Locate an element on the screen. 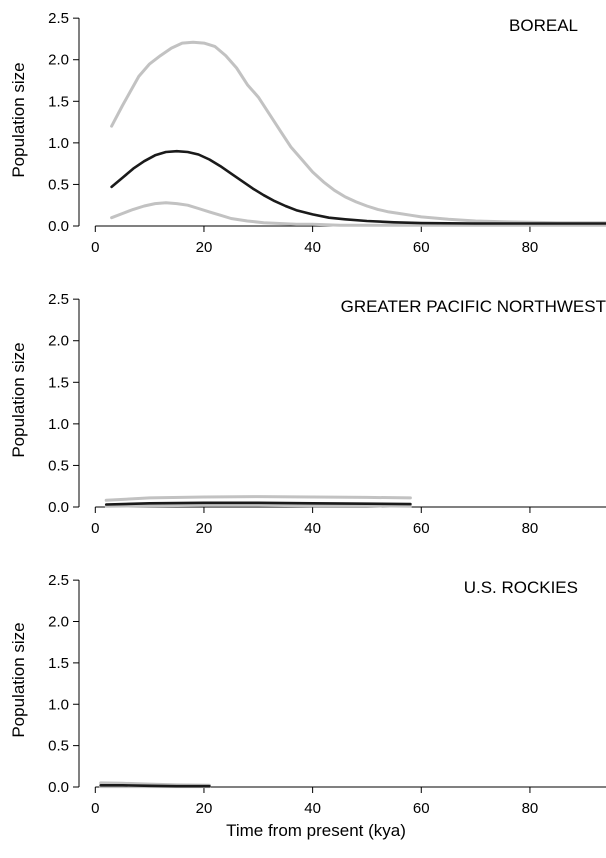 The height and width of the screenshot is (858, 606). series-line-upper is located at coordinates (258, 498).